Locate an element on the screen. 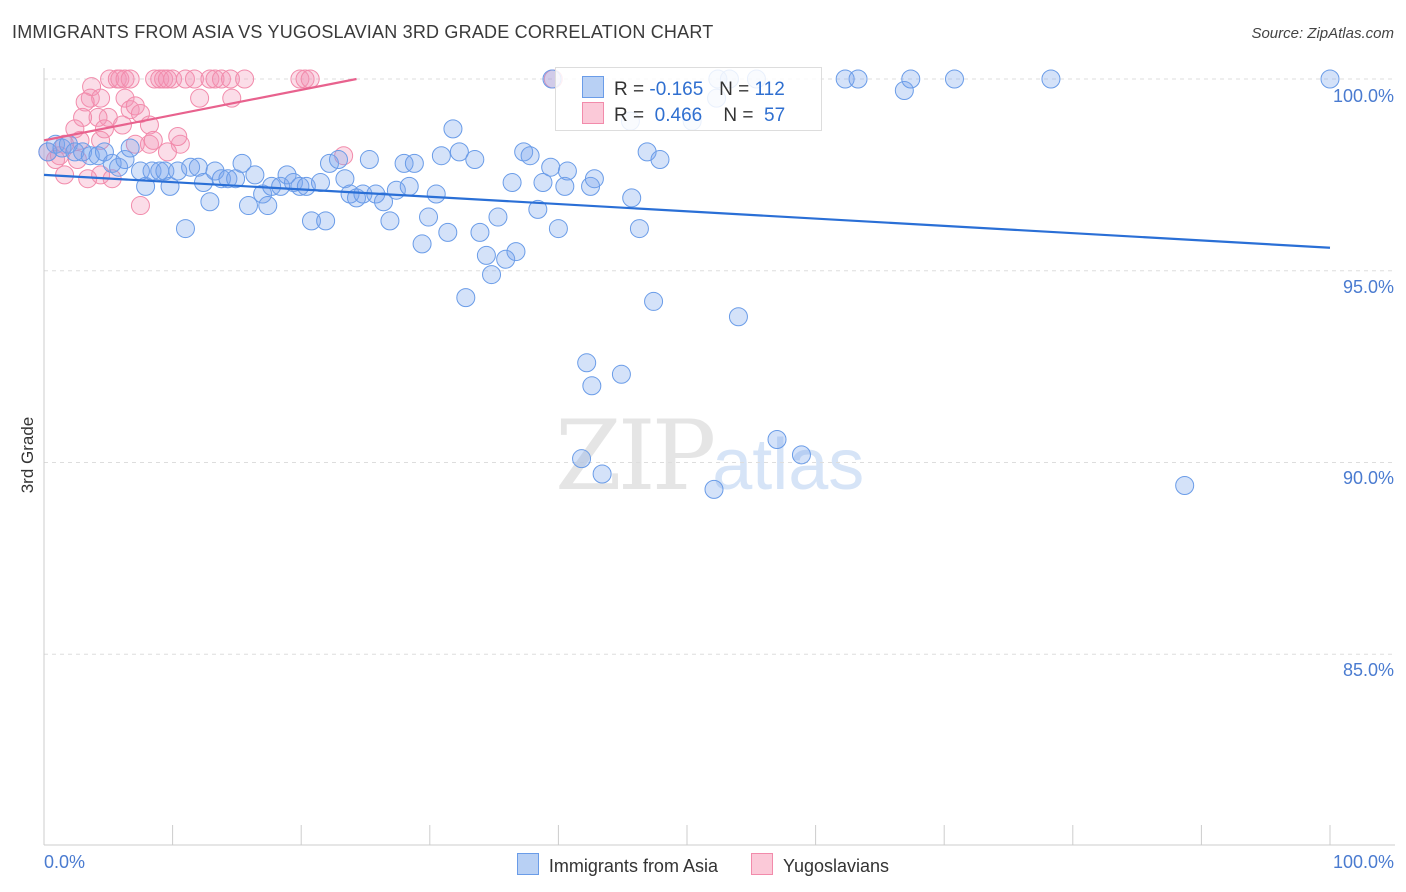  stats-legend: R = -0.165 N = 112 R = 0.466 N = 57 is located at coordinates (688, 99).